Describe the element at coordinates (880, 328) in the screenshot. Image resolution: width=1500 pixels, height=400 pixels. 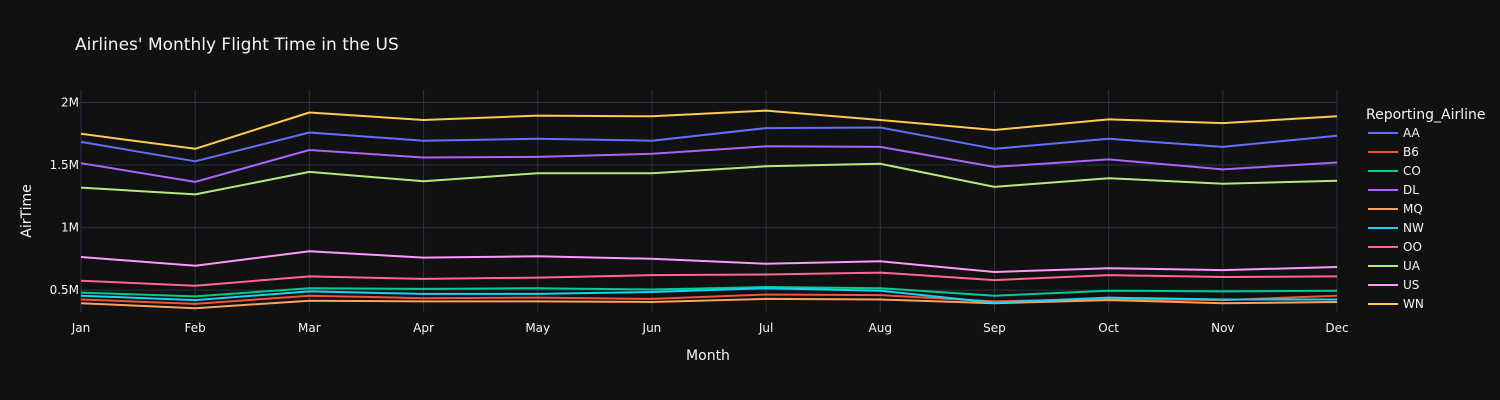
I see `x-tick-label: Aug` at that location.